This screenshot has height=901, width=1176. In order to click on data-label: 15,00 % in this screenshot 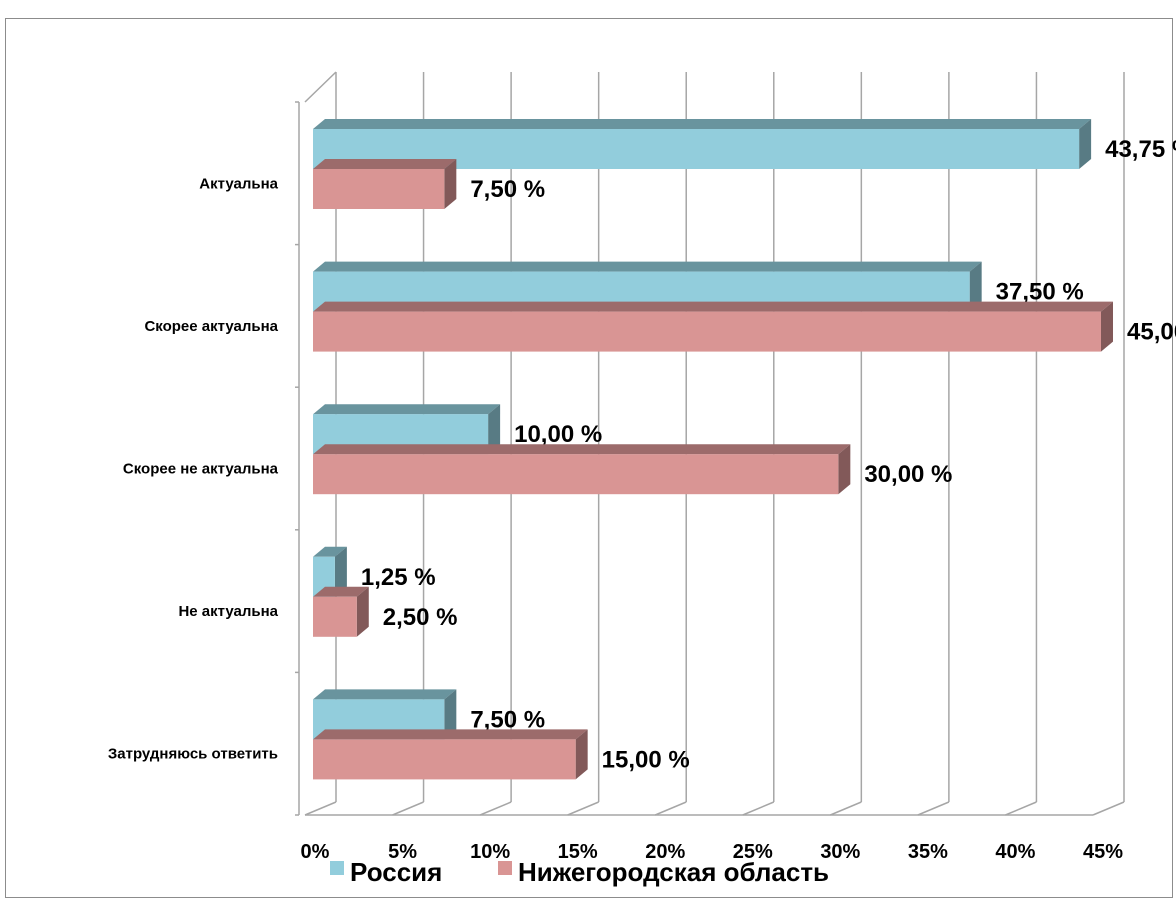, I will do `click(646, 759)`.